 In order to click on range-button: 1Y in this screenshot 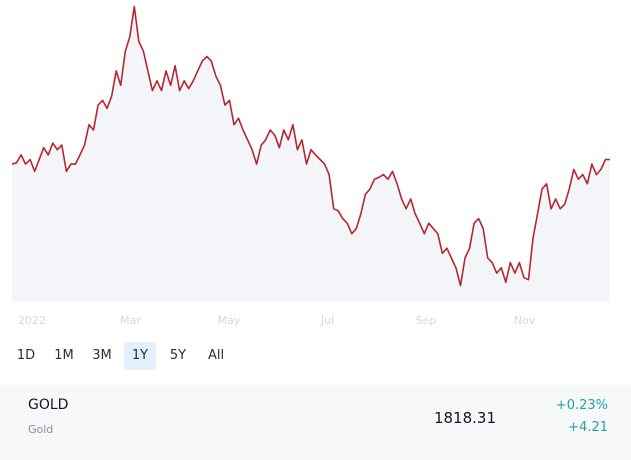, I will do `click(140, 356)`.